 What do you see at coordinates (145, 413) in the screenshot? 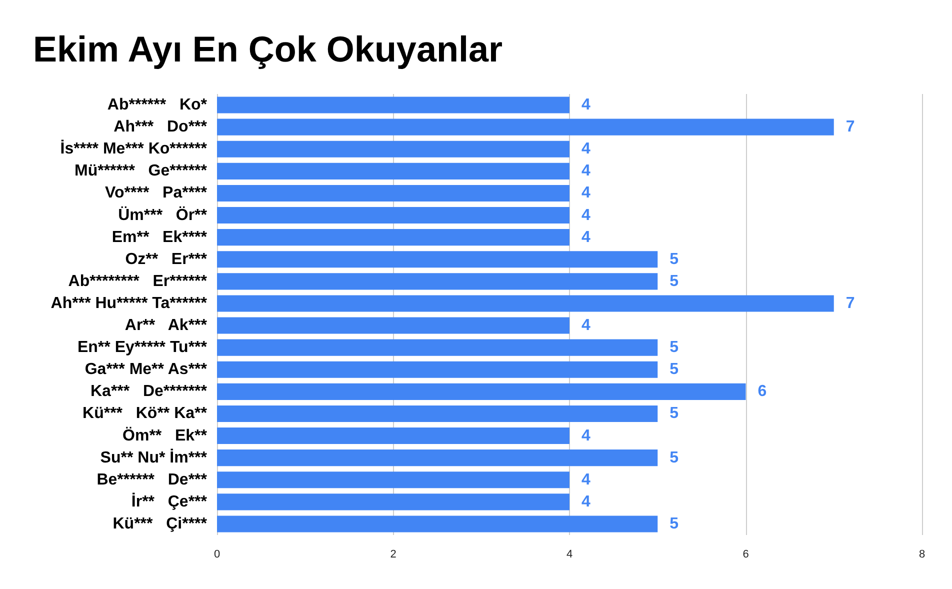
I see `y-tick-label: Kü*** Kö** Ka**` at bounding box center [145, 413].